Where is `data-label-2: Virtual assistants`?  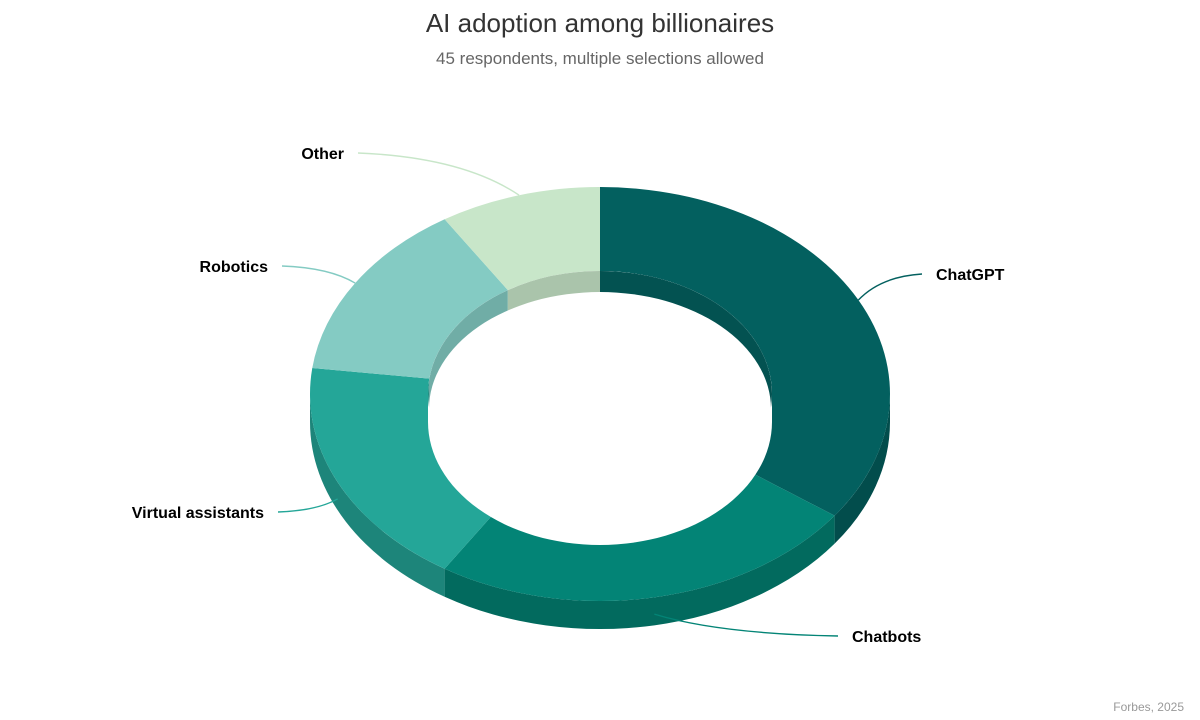
data-label-2: Virtual assistants is located at coordinates (198, 513).